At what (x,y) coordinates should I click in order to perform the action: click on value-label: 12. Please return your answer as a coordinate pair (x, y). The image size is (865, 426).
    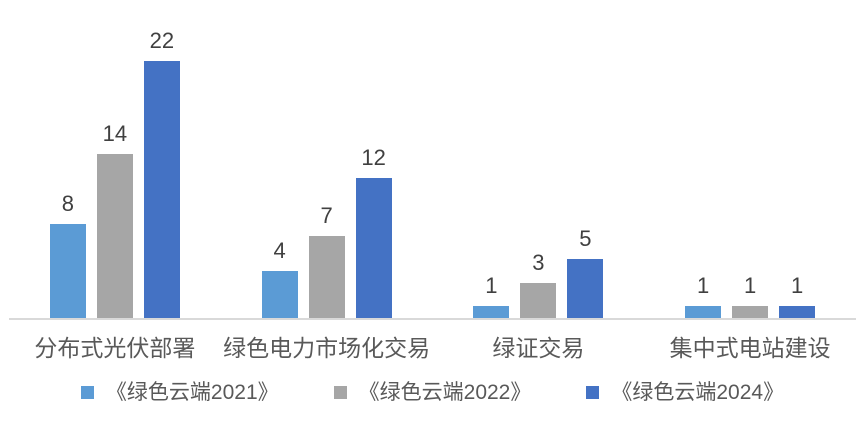
    Looking at the image, I should click on (373, 157).